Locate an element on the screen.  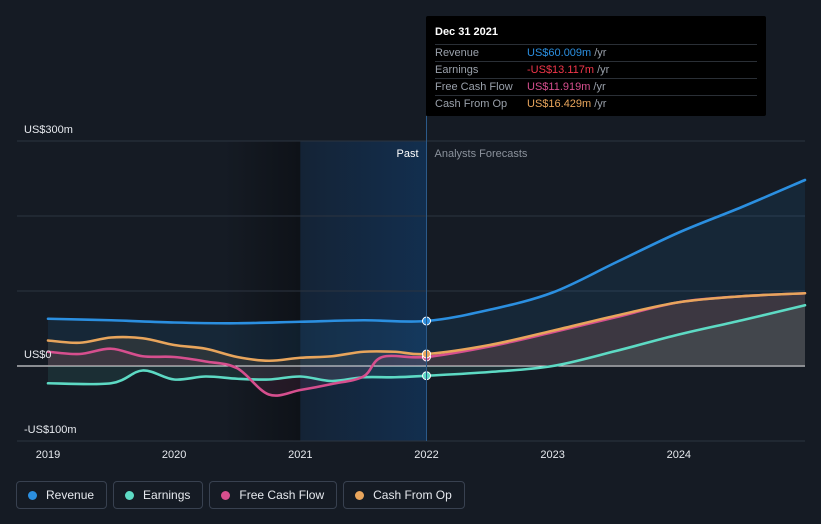
tooltip-date: Dec 31 2021 is located at coordinates (466, 32).